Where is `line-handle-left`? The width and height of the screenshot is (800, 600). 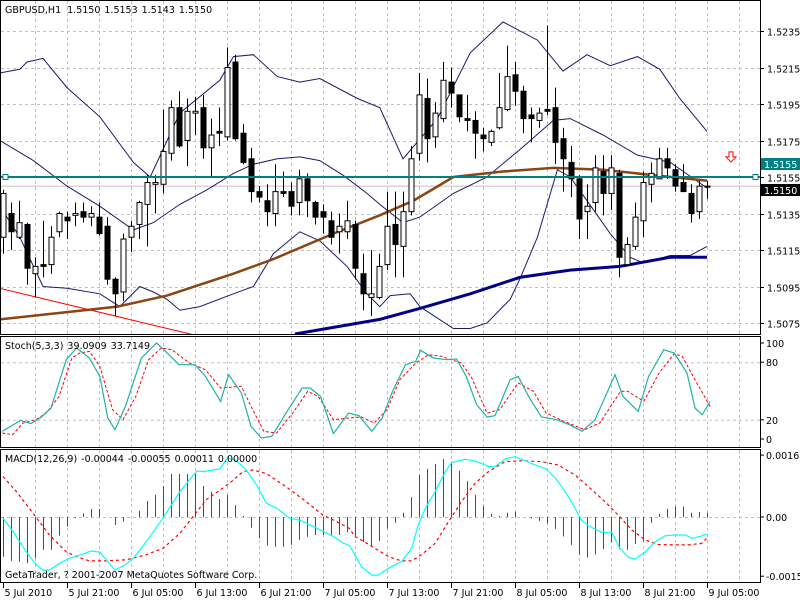 line-handle-left is located at coordinates (5, 177).